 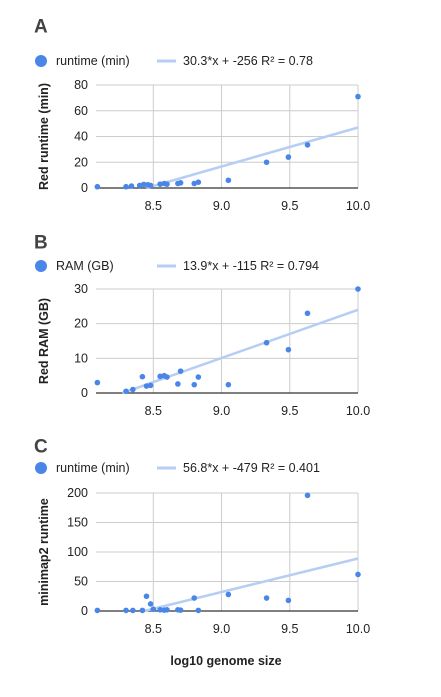 What do you see at coordinates (44, 136) in the screenshot?
I see `y-axis-label: Red runtime (min)` at bounding box center [44, 136].